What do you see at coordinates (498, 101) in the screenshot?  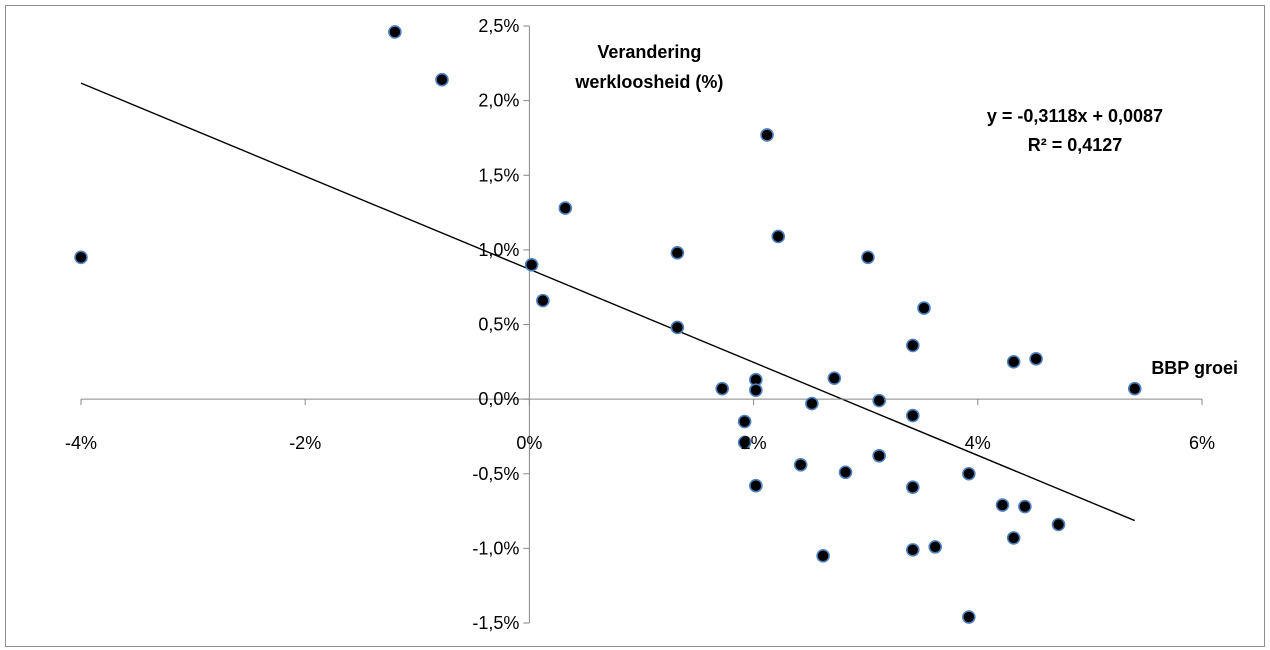 I see `y-tick-label: 2,0%` at bounding box center [498, 101].